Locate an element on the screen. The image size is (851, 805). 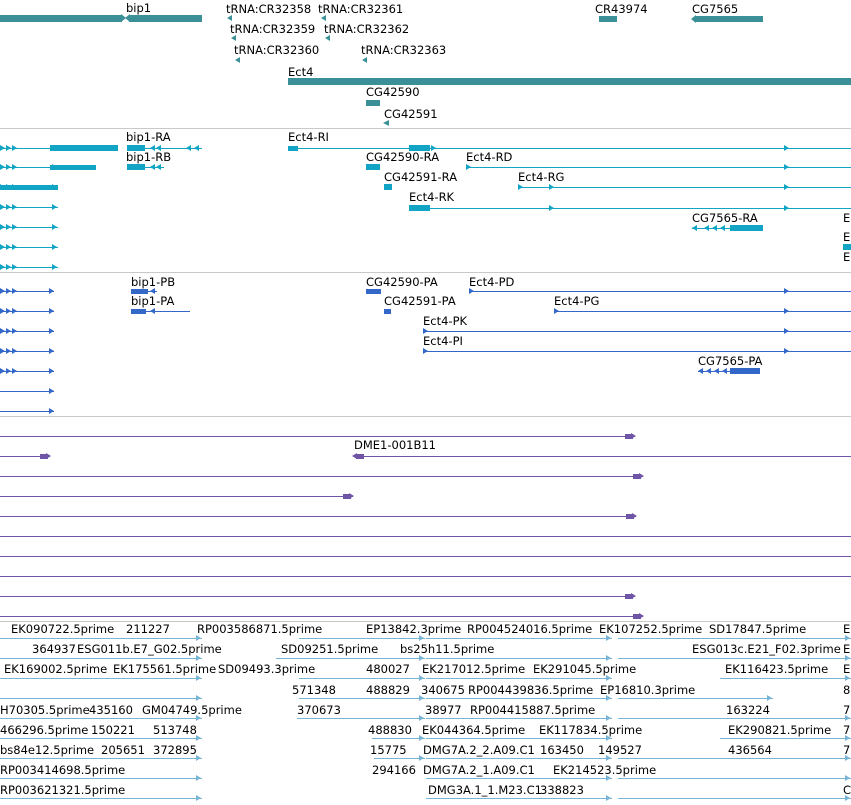
est-label: RP003586871.5prime is located at coordinates (260, 629).